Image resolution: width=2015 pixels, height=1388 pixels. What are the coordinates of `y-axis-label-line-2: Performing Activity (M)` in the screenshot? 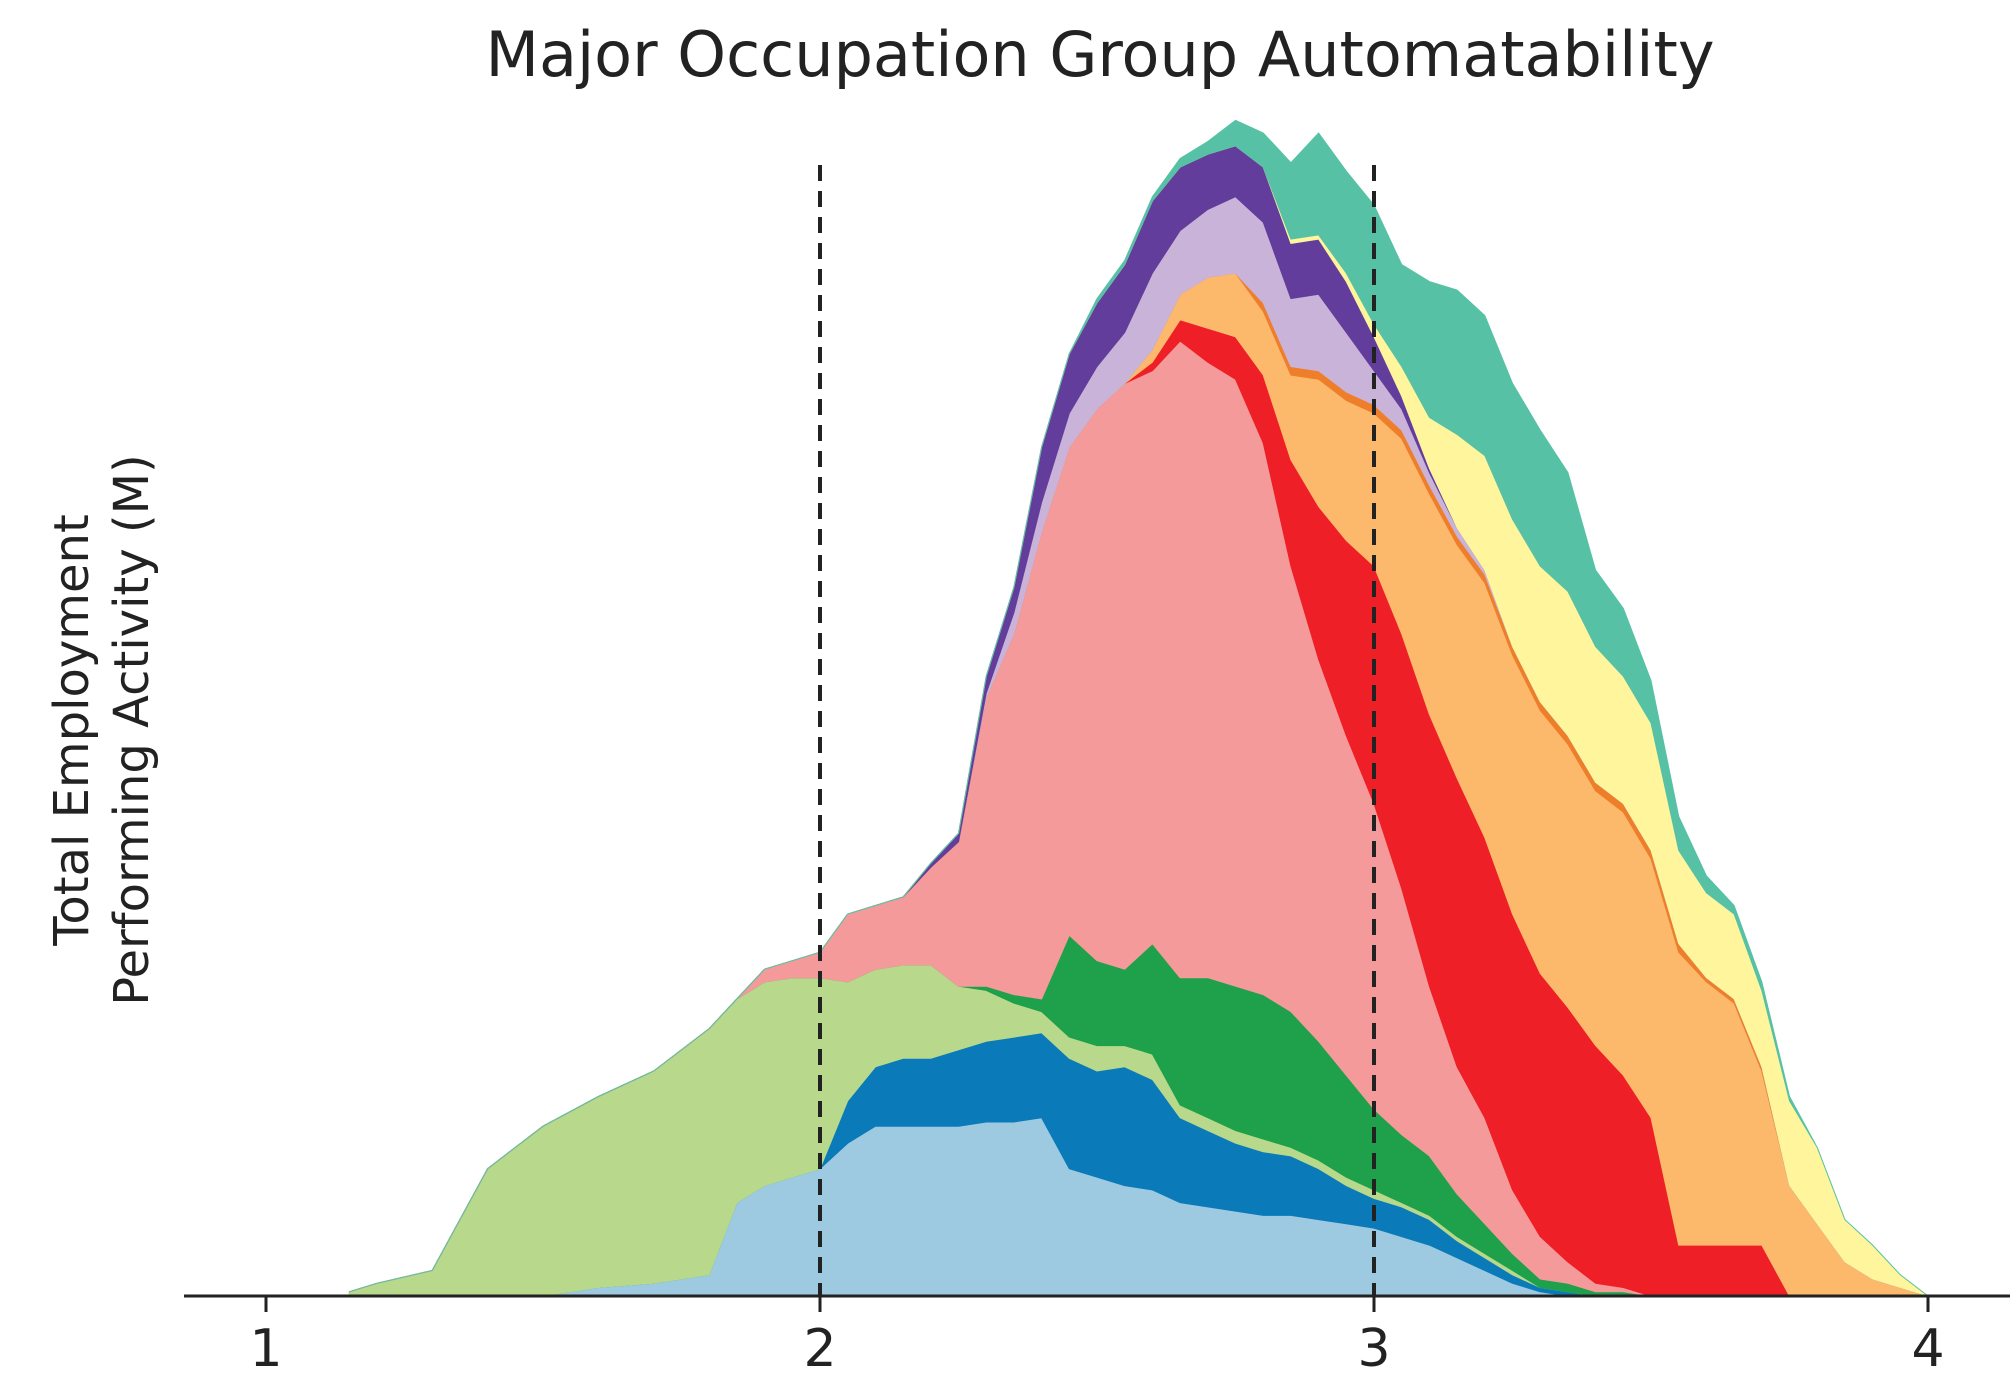 It's located at (132, 730).